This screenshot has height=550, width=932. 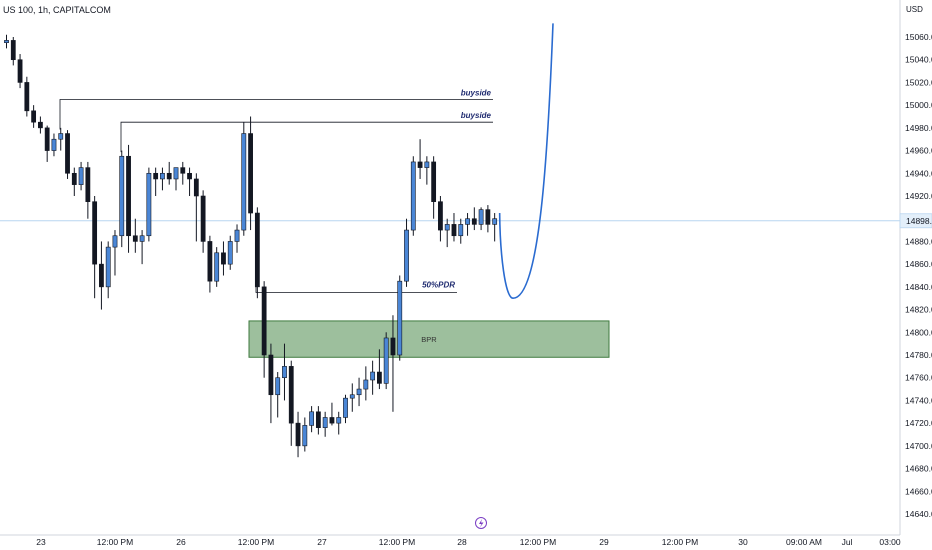 What do you see at coordinates (918, 105) in the screenshot?
I see `y-tick-label: 15000.0` at bounding box center [918, 105].